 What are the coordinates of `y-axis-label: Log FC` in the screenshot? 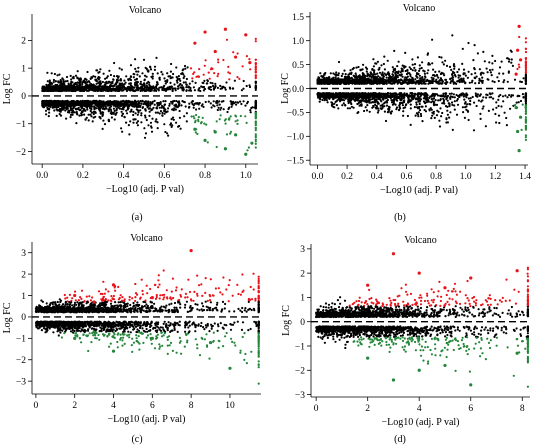 It's located at (7, 88).